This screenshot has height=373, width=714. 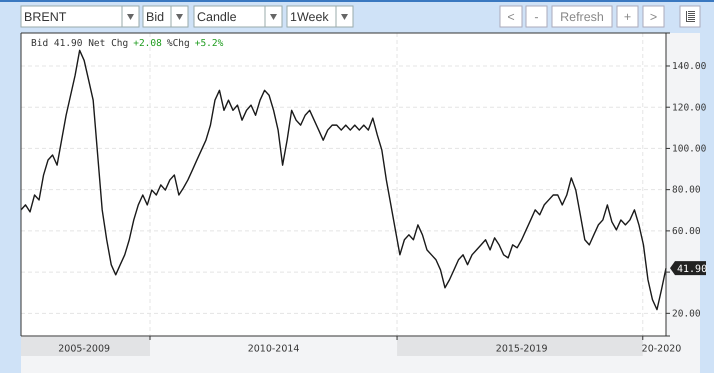 What do you see at coordinates (79, 43) in the screenshot?
I see `annotation: Bid 41.90 Net Chg` at bounding box center [79, 43].